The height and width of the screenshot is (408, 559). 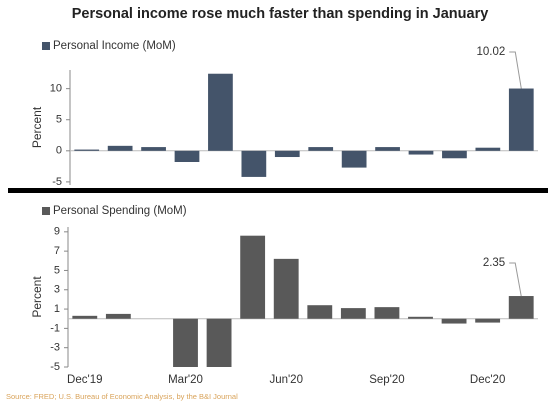 What do you see at coordinates (57, 290) in the screenshot?
I see `y-tick-label: 3` at bounding box center [57, 290].